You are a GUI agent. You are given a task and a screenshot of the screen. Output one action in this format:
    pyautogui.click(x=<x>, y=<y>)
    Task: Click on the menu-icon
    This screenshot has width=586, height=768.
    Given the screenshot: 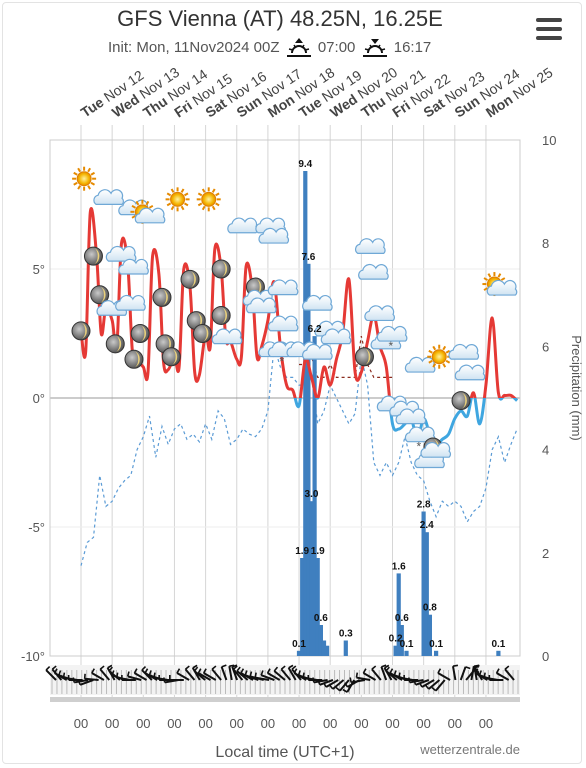 What is the action you would take?
    pyautogui.click(x=549, y=29)
    